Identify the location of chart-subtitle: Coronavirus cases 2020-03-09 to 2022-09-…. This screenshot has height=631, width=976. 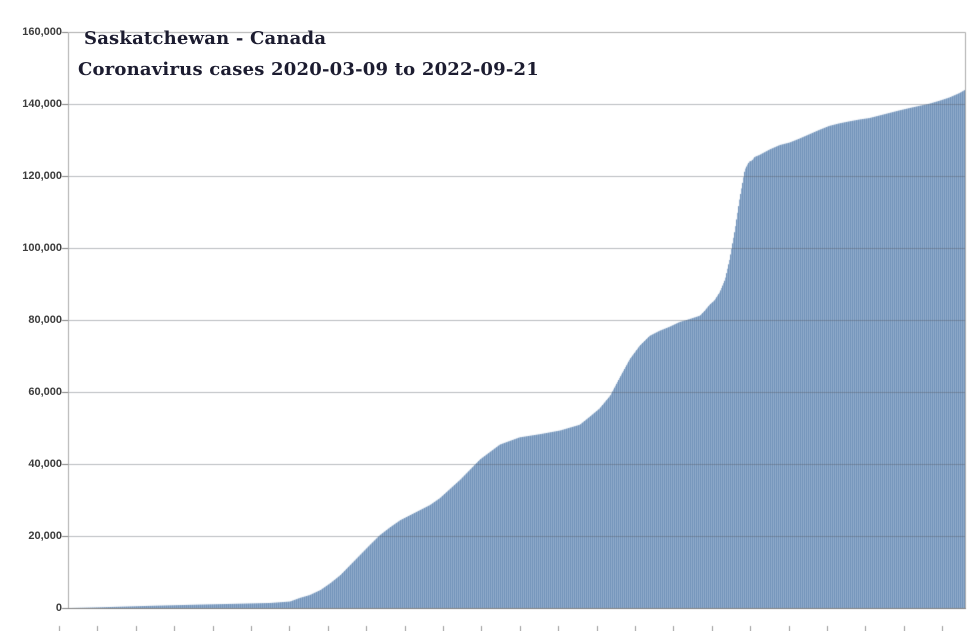
(308, 69).